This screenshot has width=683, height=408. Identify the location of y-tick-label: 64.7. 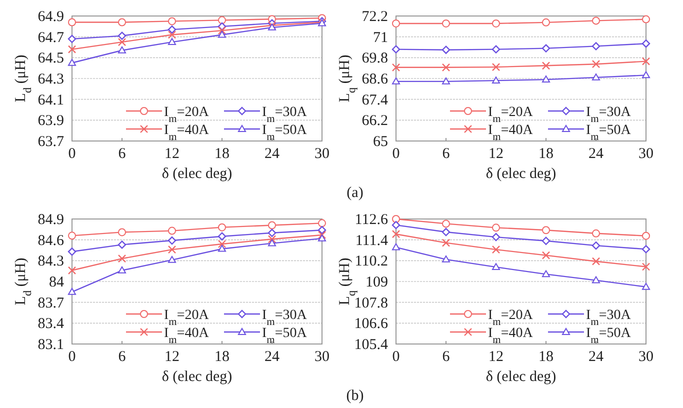
(51, 38).